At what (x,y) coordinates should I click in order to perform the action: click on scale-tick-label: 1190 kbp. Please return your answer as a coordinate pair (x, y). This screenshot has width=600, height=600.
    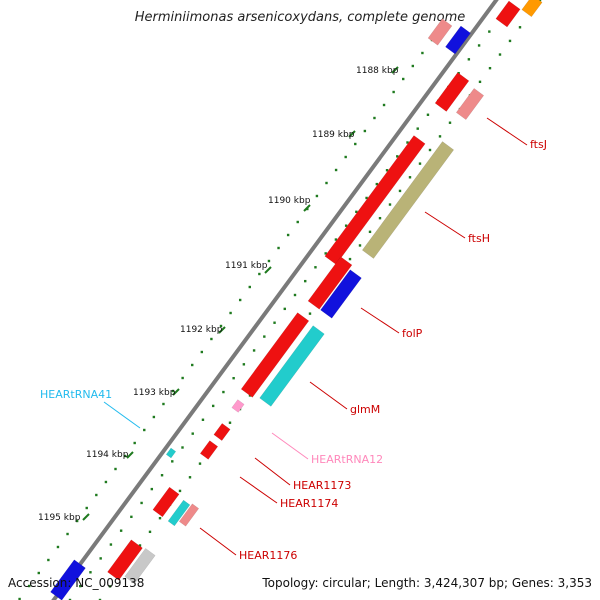
    Looking at the image, I should click on (289, 201).